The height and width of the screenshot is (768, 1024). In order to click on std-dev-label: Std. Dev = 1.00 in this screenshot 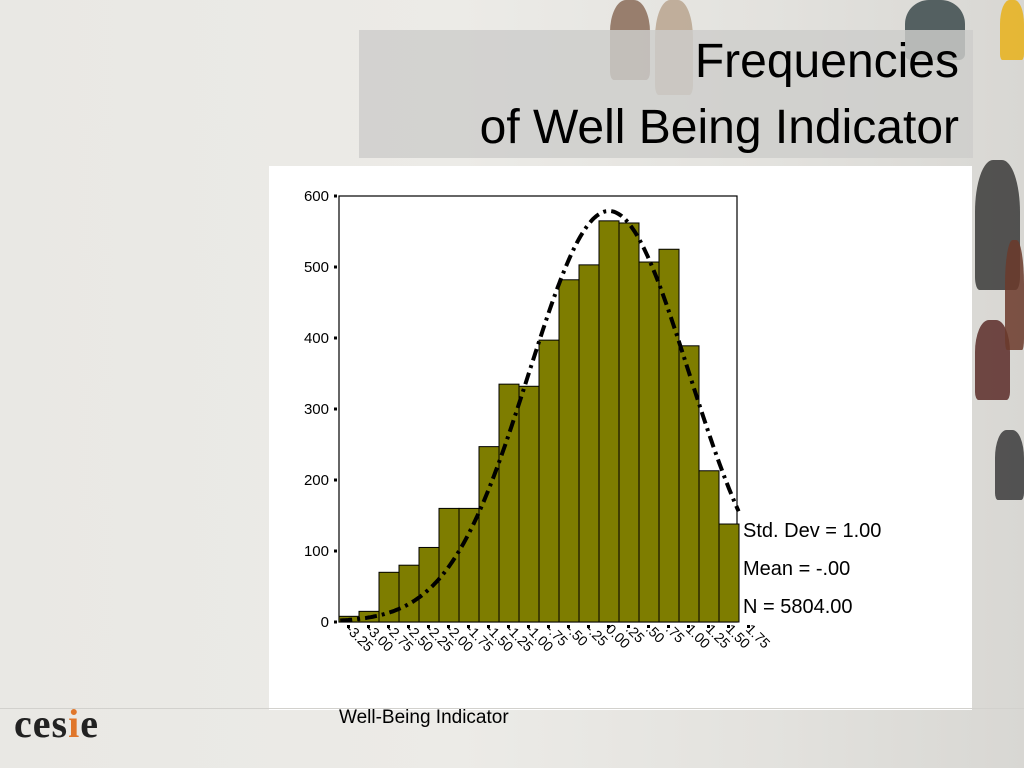, I will do `click(812, 531)`.